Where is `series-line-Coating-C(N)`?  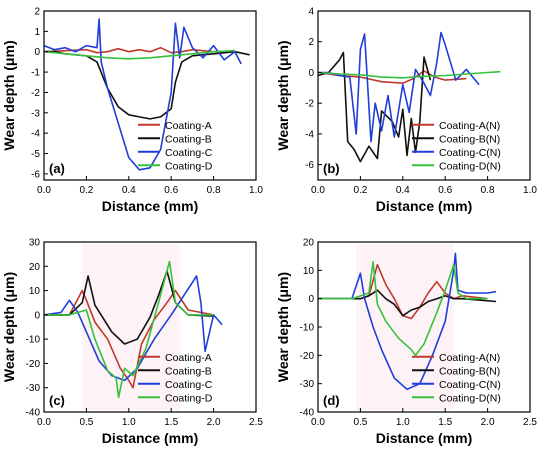 series-line-Coating-C(N) is located at coordinates (399, 87).